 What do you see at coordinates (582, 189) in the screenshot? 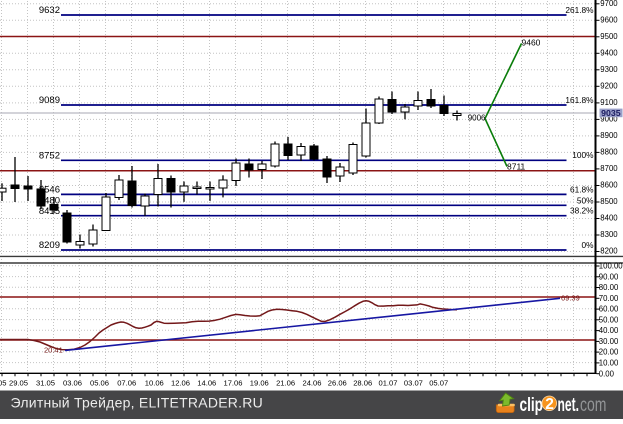
I see `svg-text: 61.8%` at bounding box center [582, 189].